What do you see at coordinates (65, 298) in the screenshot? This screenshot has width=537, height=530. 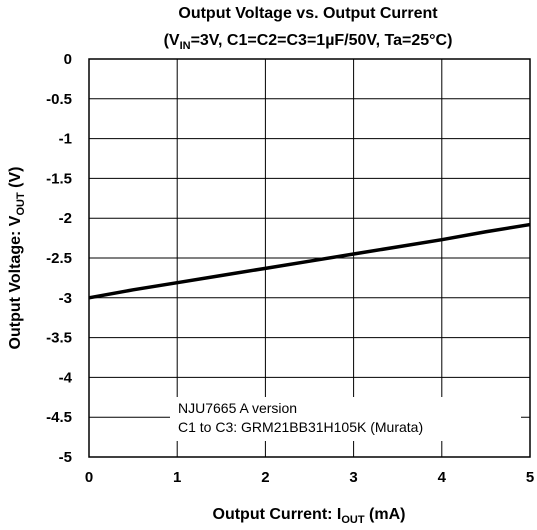 I see `y-tick-label: -3` at bounding box center [65, 298].